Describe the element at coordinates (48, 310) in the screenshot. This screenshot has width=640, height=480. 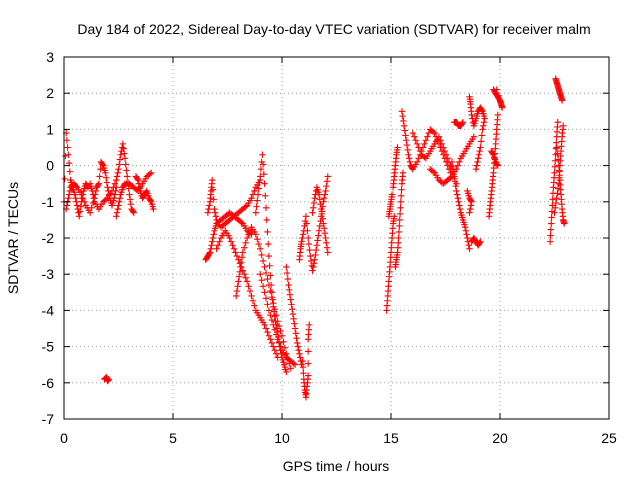
I see `y-tick-label: -4` at that location.